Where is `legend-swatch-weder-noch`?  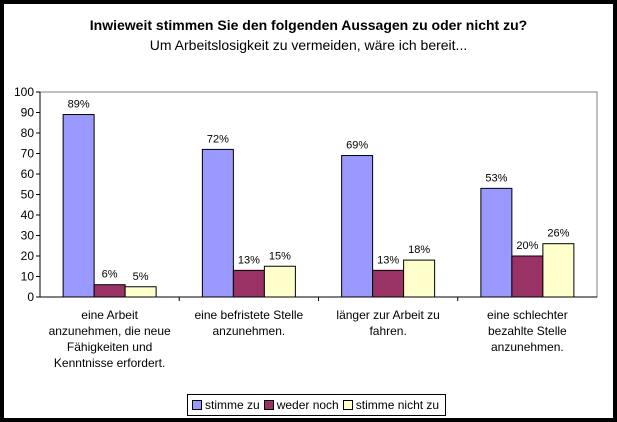
legend-swatch-weder-noch is located at coordinates (268, 405).